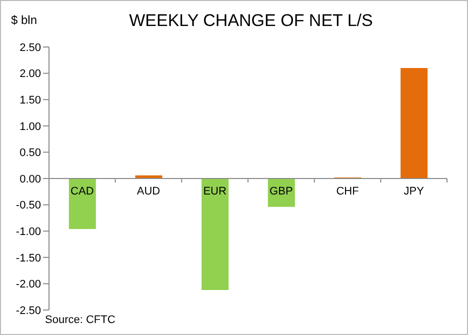 Image resolution: width=468 pixels, height=335 pixels. What do you see at coordinates (80, 320) in the screenshot?
I see `source-note: Source: CFTC` at bounding box center [80, 320].